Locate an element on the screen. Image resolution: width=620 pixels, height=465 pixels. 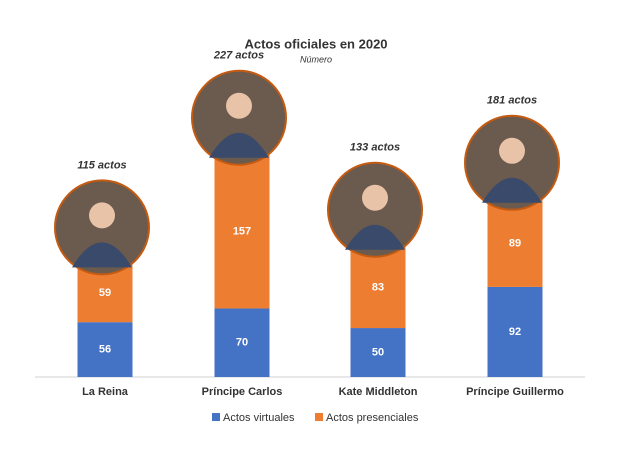
value-label: 56 is located at coordinates (105, 349).